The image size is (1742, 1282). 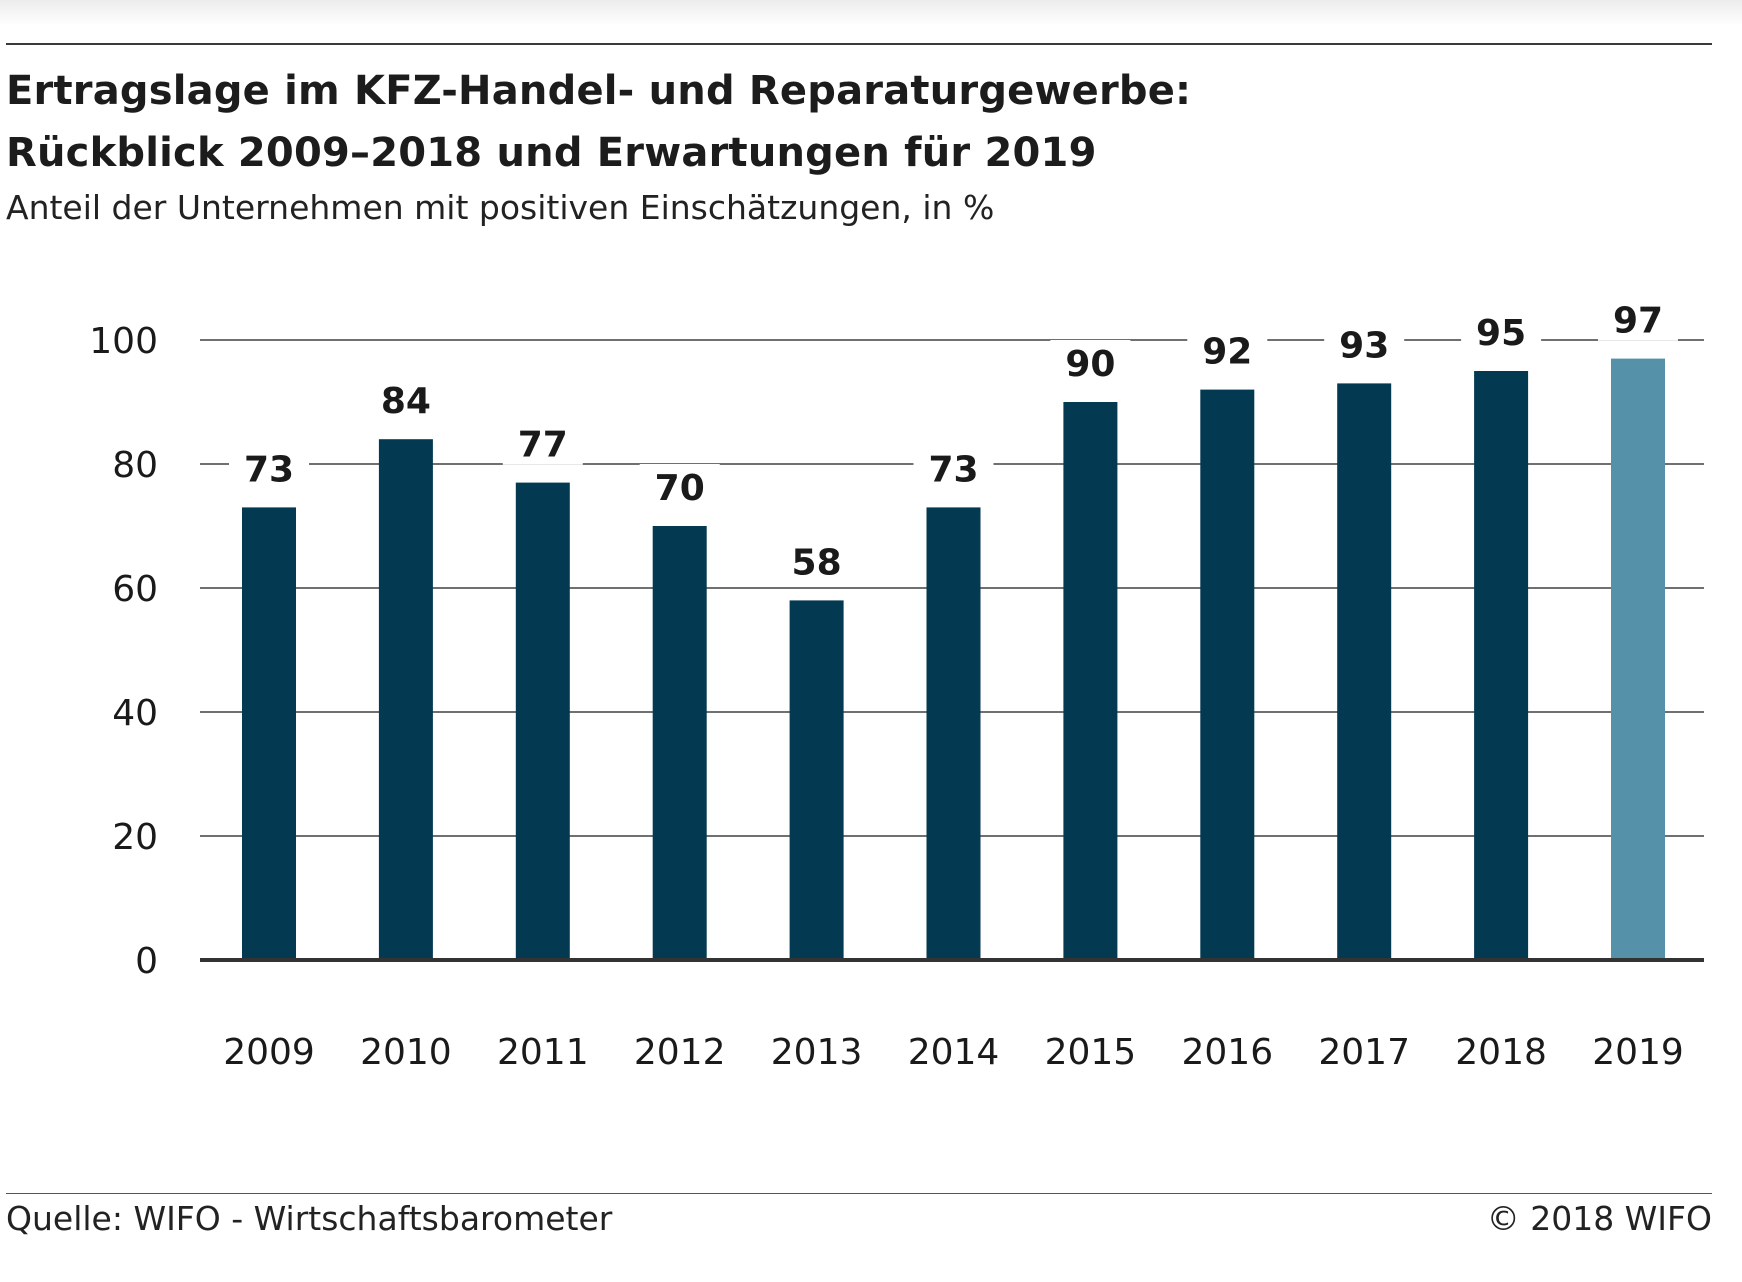 What do you see at coordinates (954, 1052) in the screenshot?
I see `x-tick-label-2014: 2014` at bounding box center [954, 1052].